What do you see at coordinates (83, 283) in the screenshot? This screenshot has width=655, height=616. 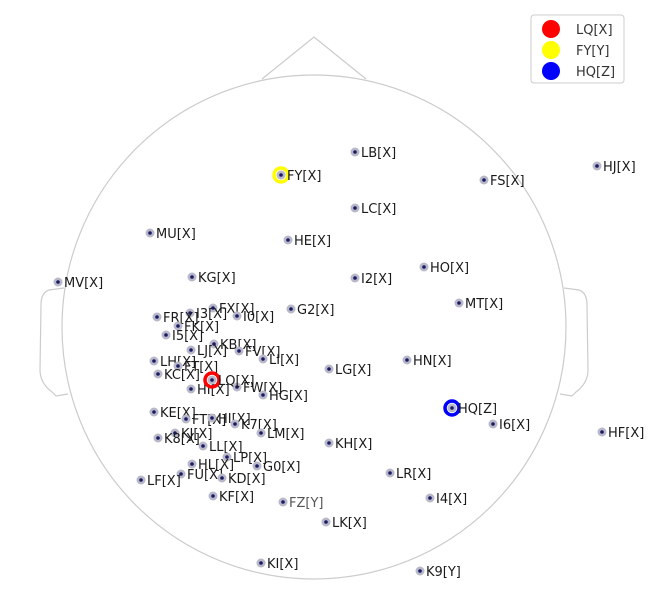 I see `sensor-label: MV[X]` at bounding box center [83, 283].